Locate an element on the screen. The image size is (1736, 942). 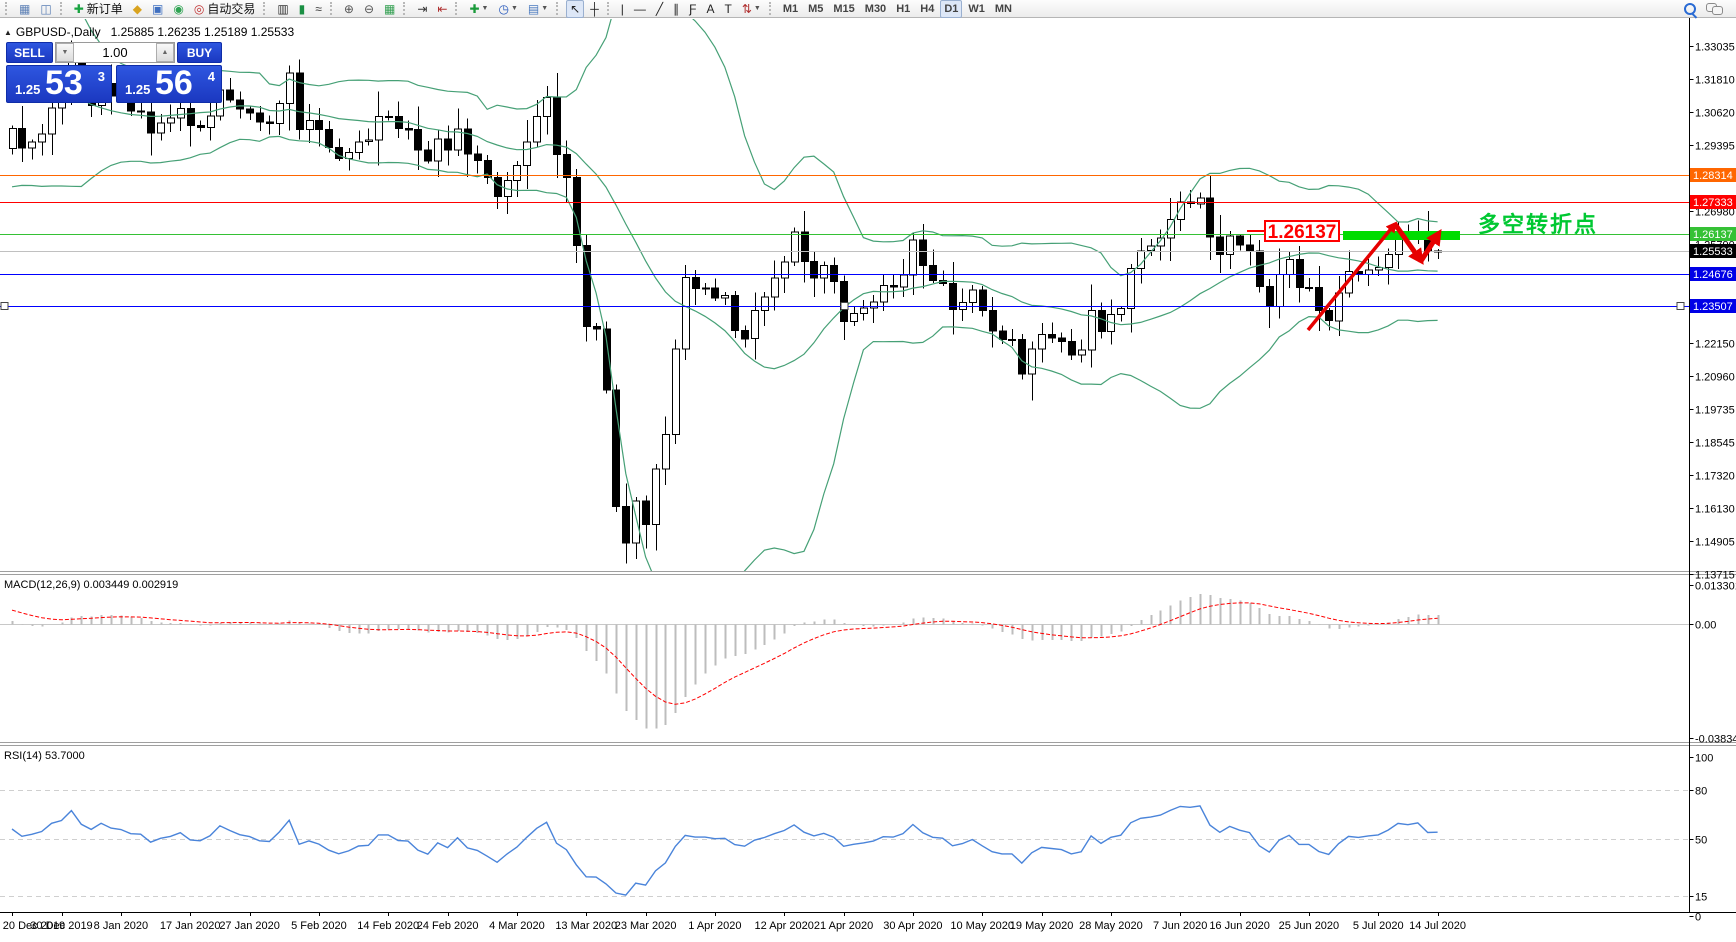
buy-price-tile: 1.25 56 4 is located at coordinates (169, 84).